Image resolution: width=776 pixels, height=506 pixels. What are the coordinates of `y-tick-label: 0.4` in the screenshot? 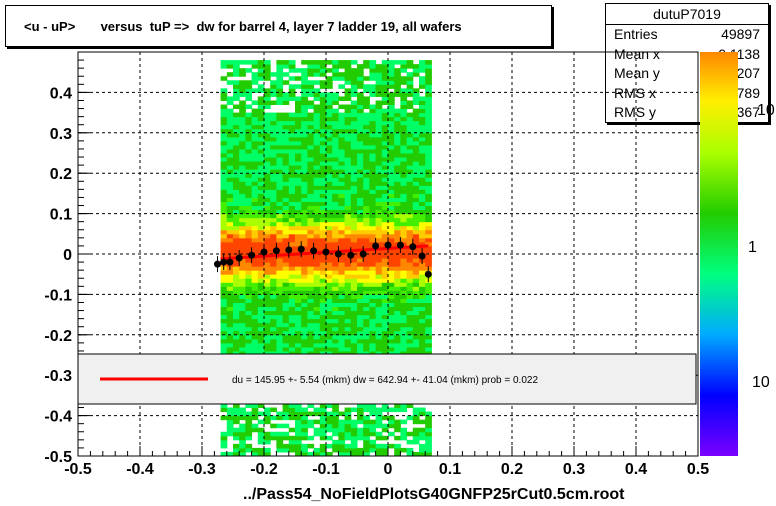 It's located at (61, 93).